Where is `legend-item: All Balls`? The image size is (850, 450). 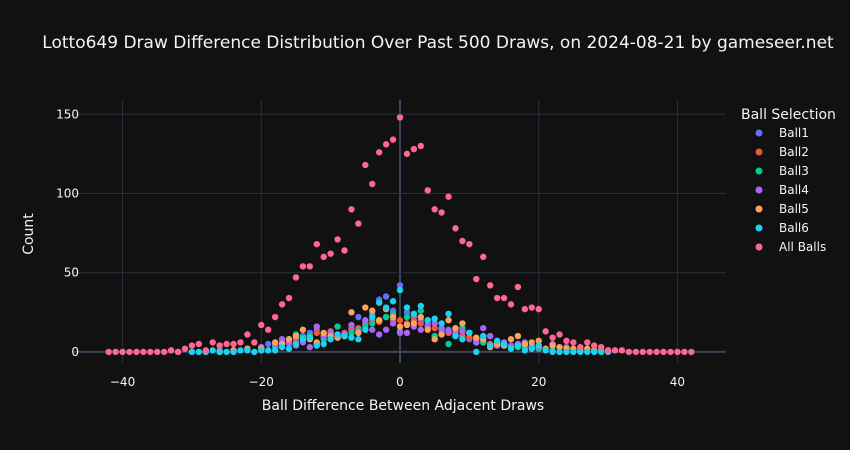 legend-item: All Balls is located at coordinates (791, 247).